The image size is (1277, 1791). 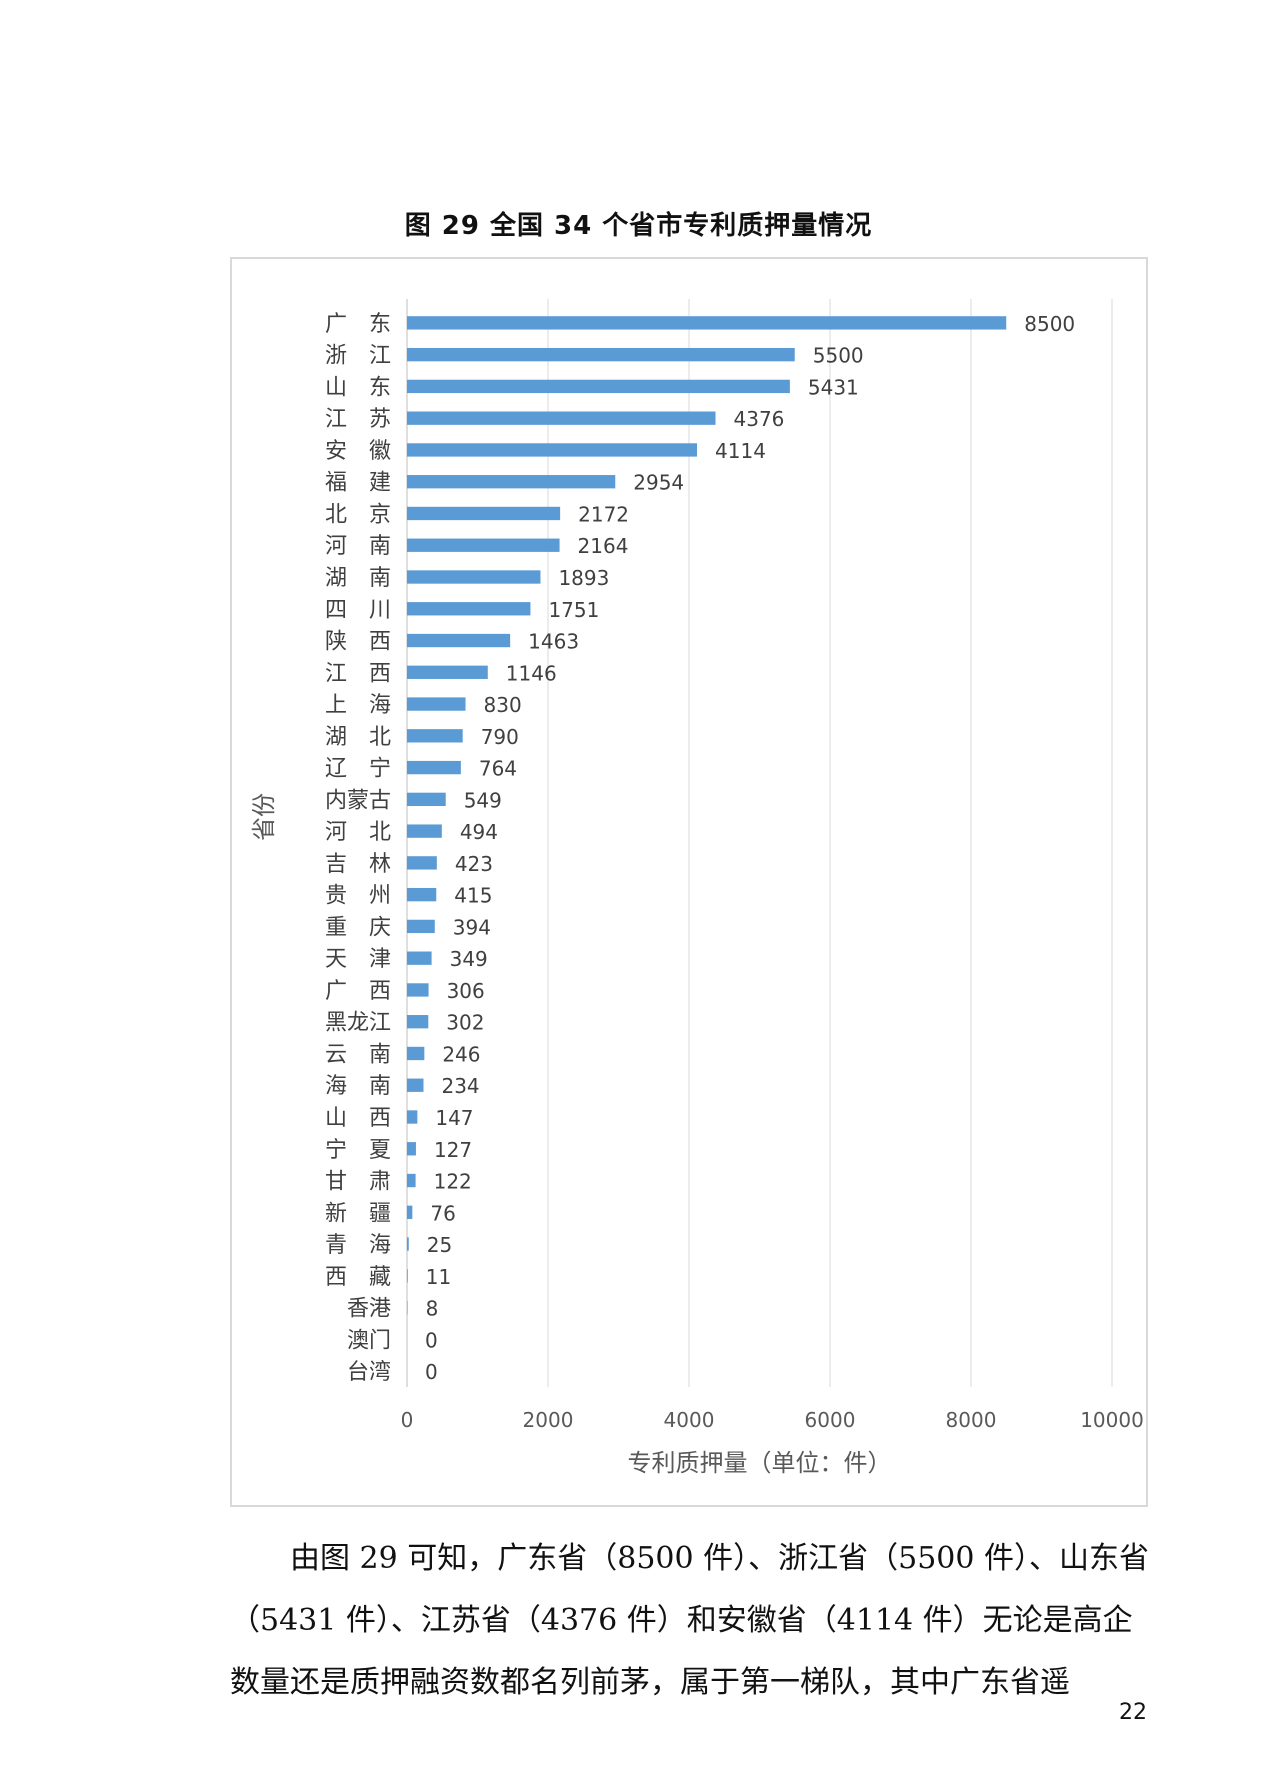 What do you see at coordinates (498, 769) in the screenshot?
I see `value-label: 764` at bounding box center [498, 769].